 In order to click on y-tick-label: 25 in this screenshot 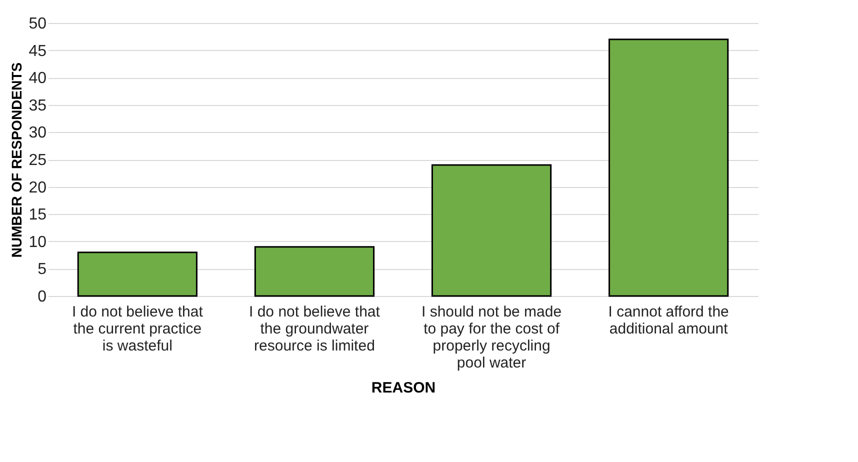, I will do `click(37, 160)`.